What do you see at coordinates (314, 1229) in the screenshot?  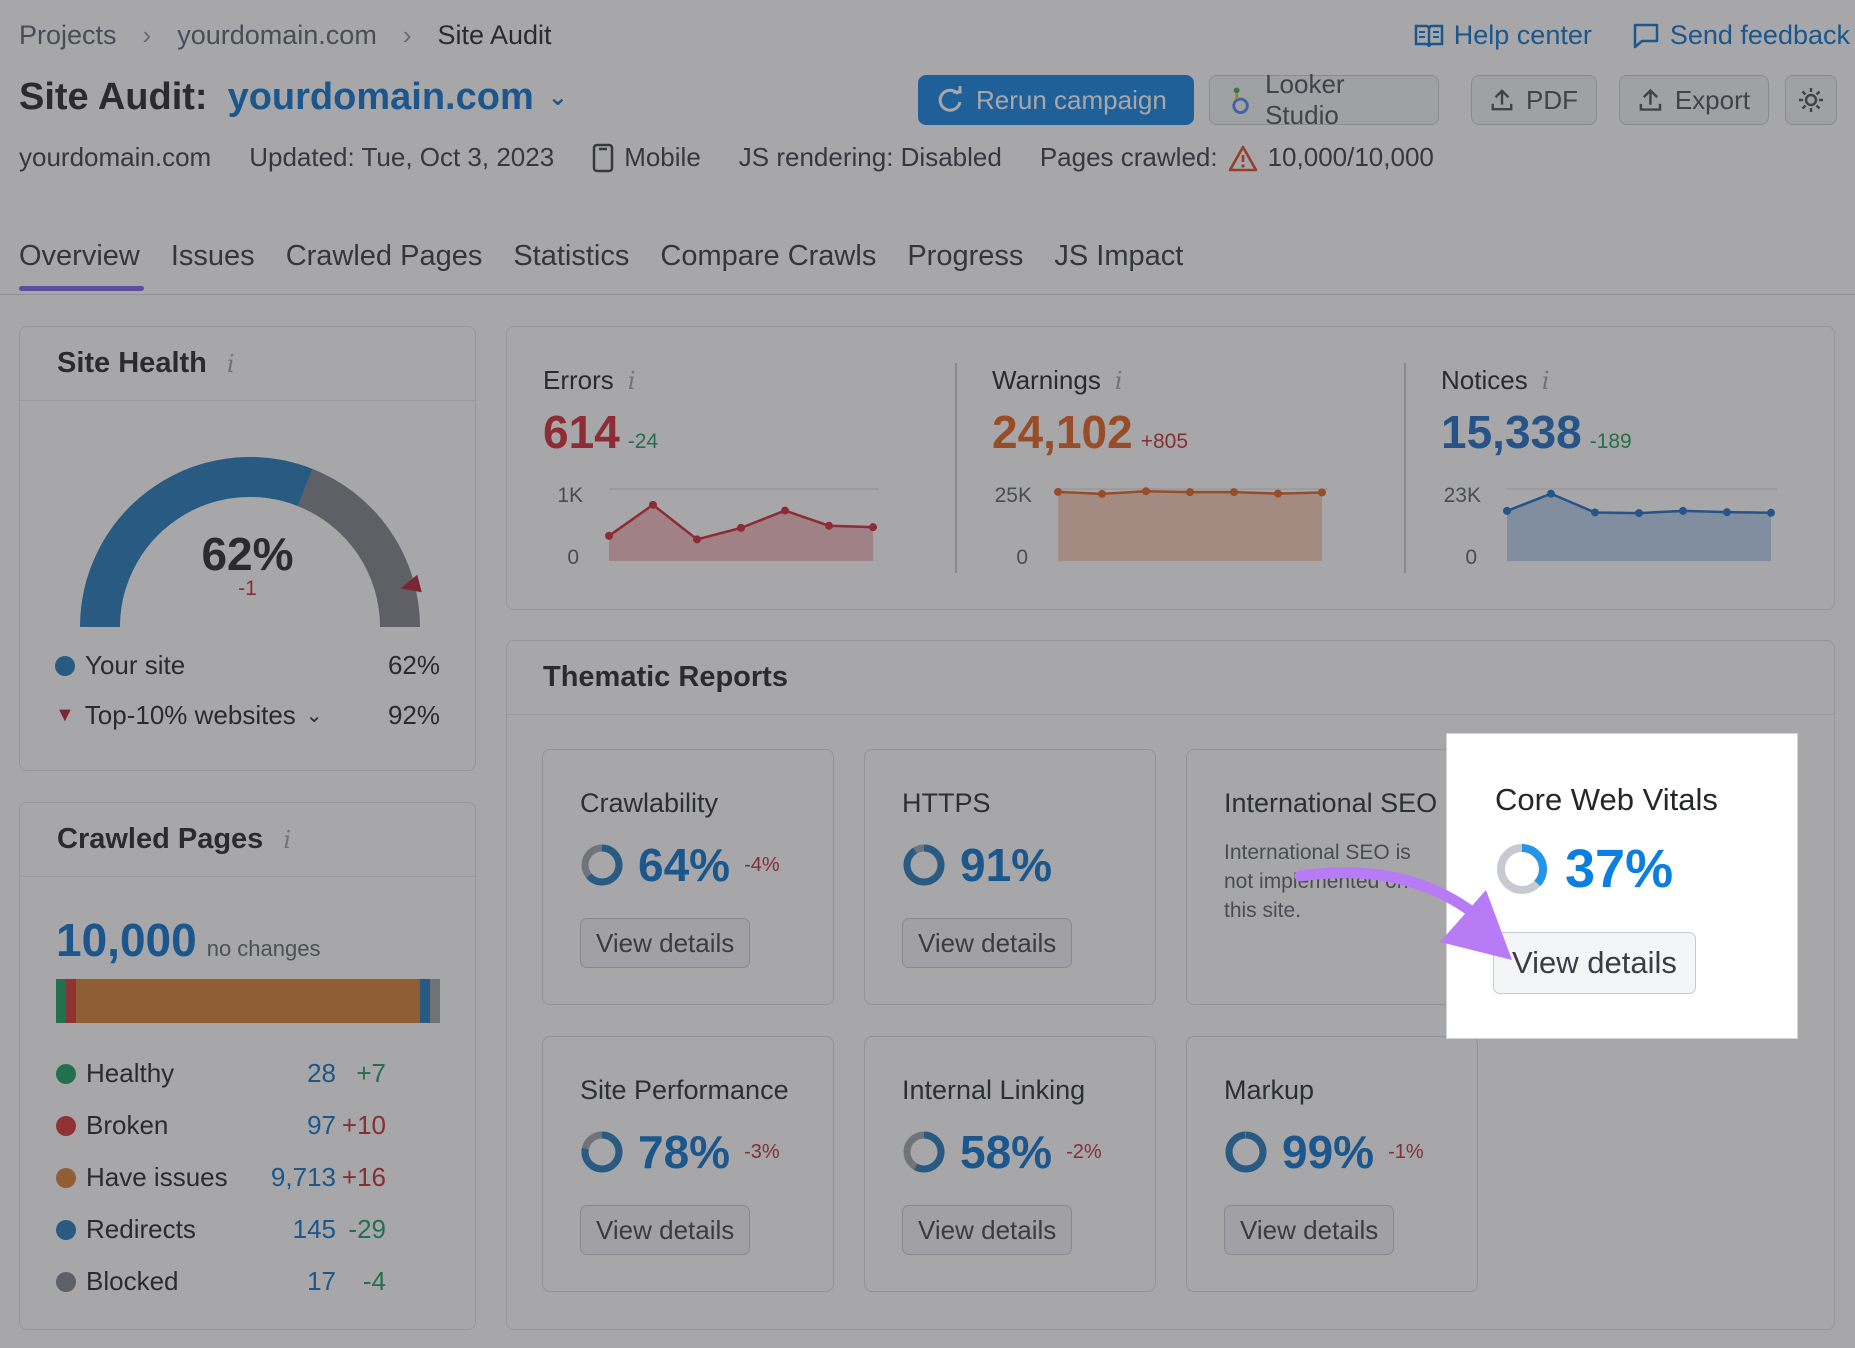 I see `row-value: 145` at bounding box center [314, 1229].